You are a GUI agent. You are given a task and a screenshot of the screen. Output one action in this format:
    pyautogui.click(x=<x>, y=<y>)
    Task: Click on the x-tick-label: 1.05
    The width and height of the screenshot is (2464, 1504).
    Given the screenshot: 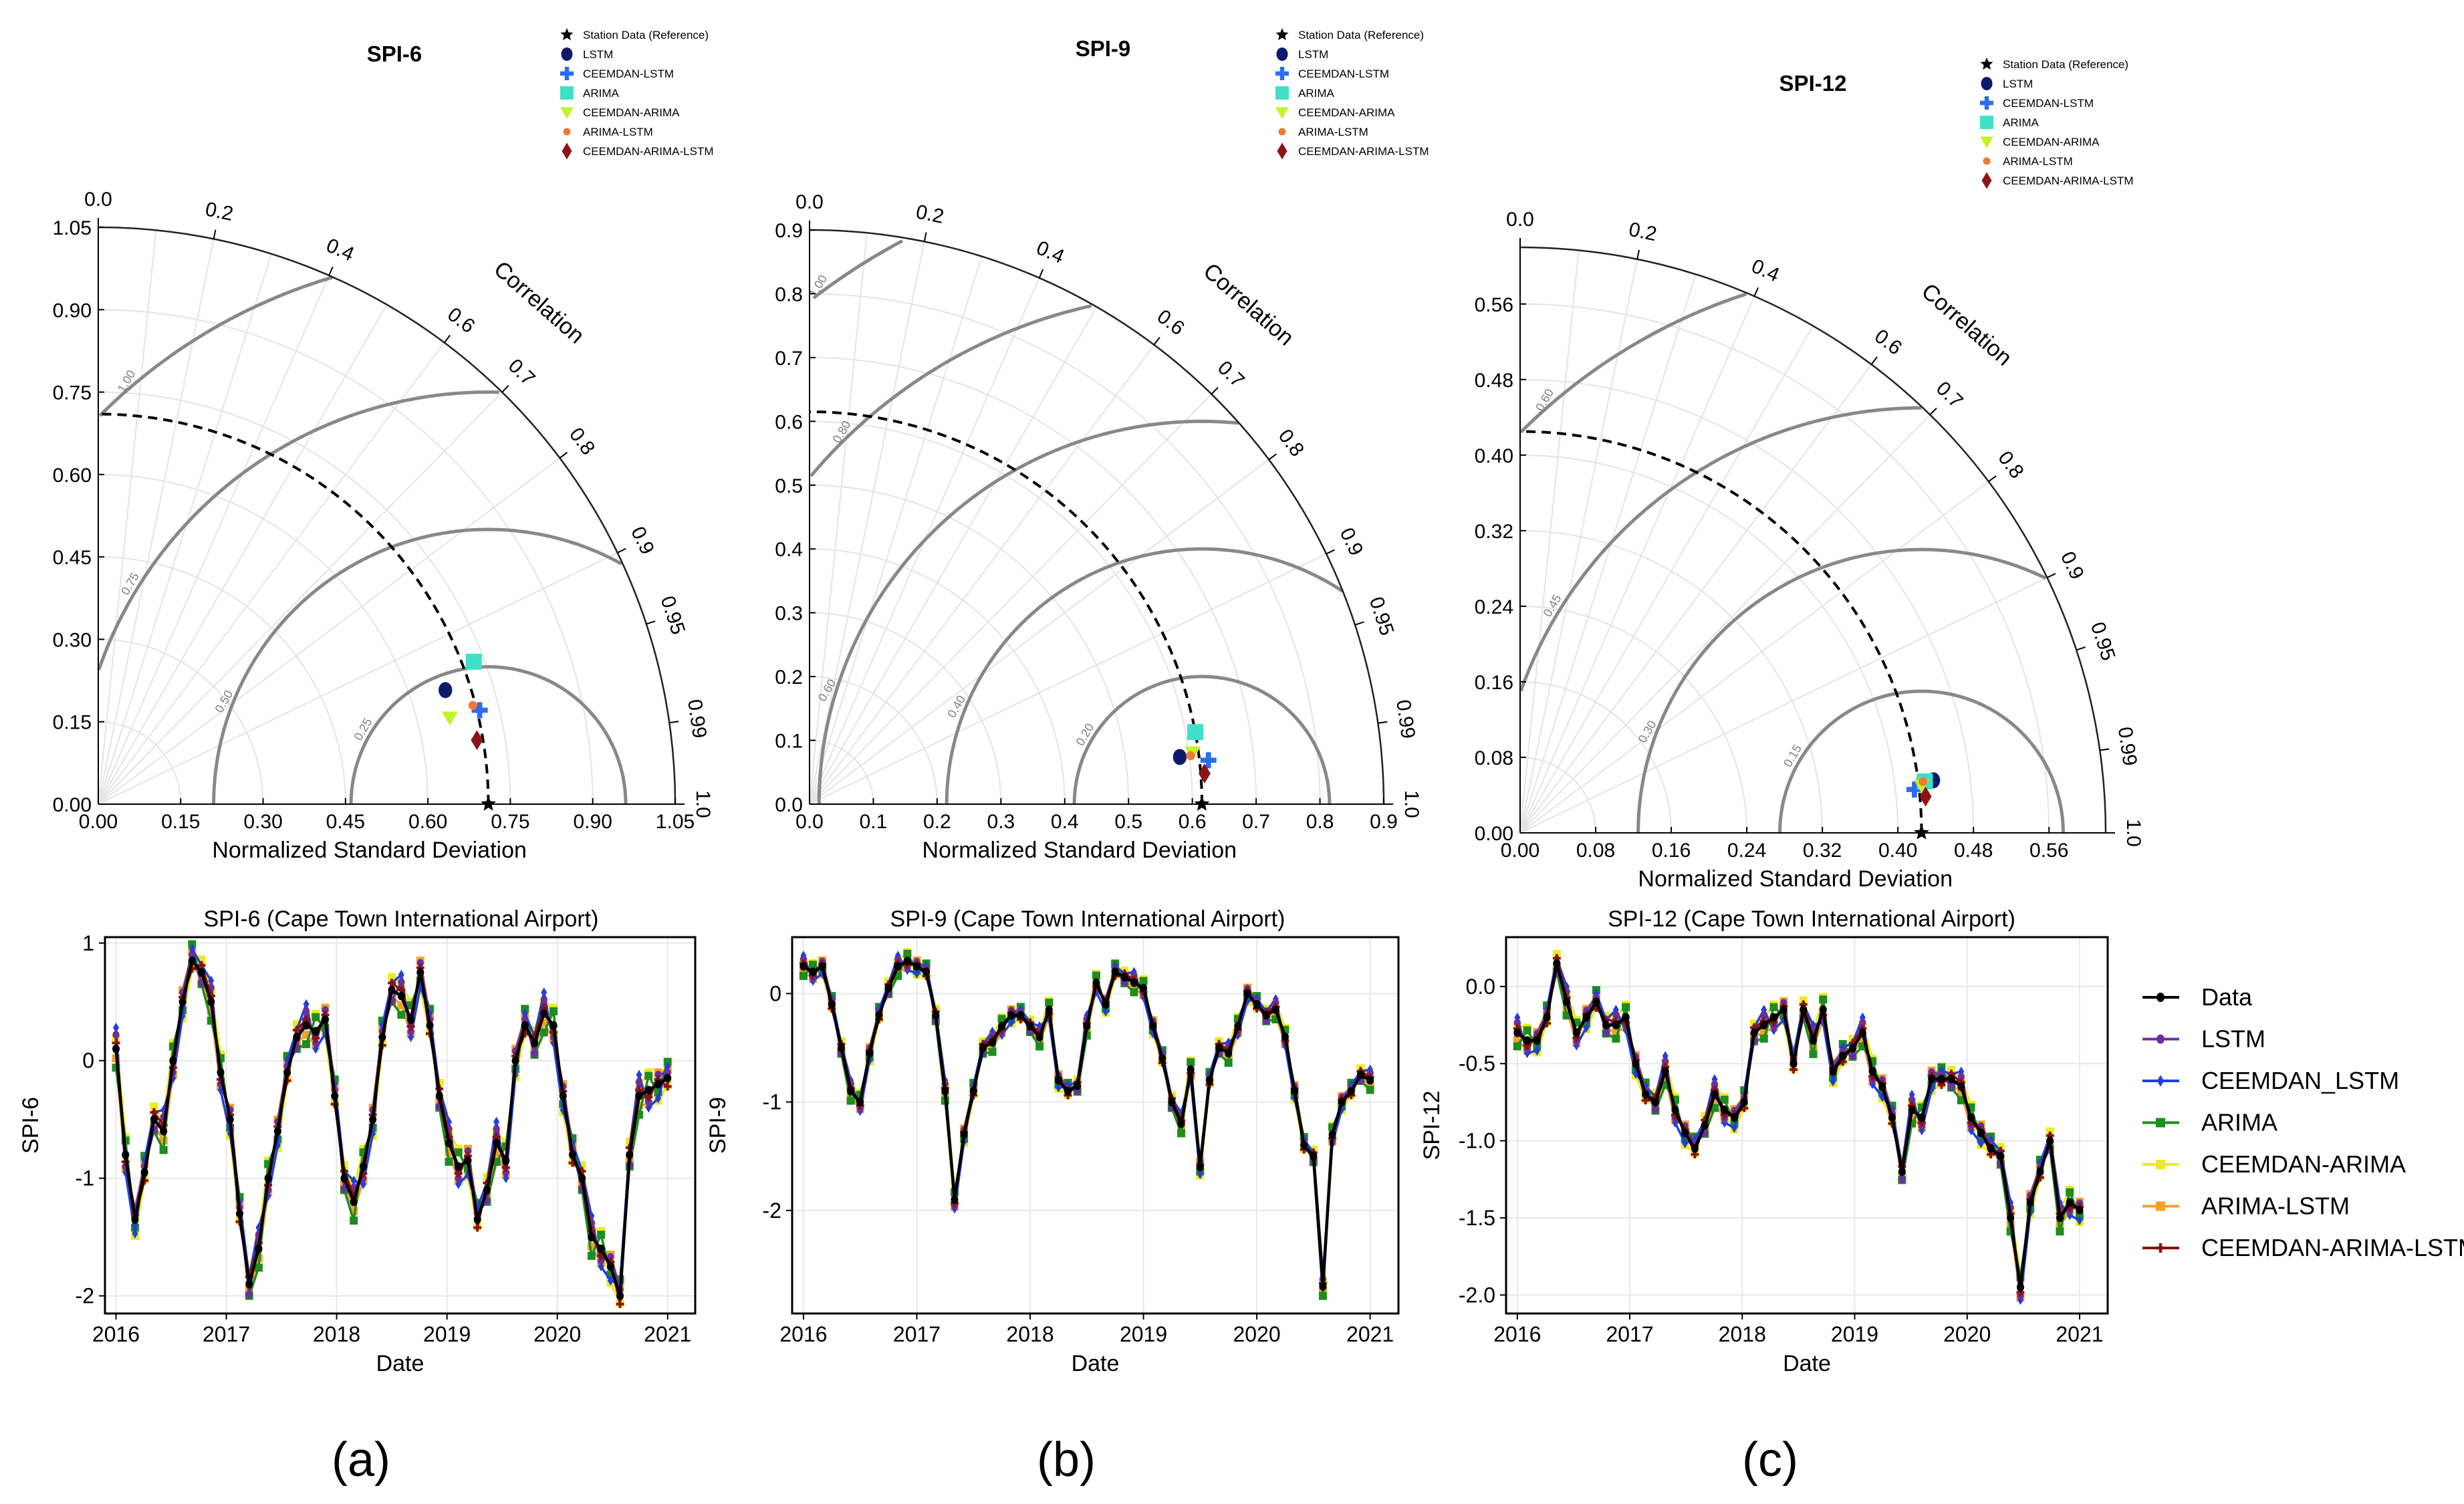 What is the action you would take?
    pyautogui.click(x=675, y=822)
    